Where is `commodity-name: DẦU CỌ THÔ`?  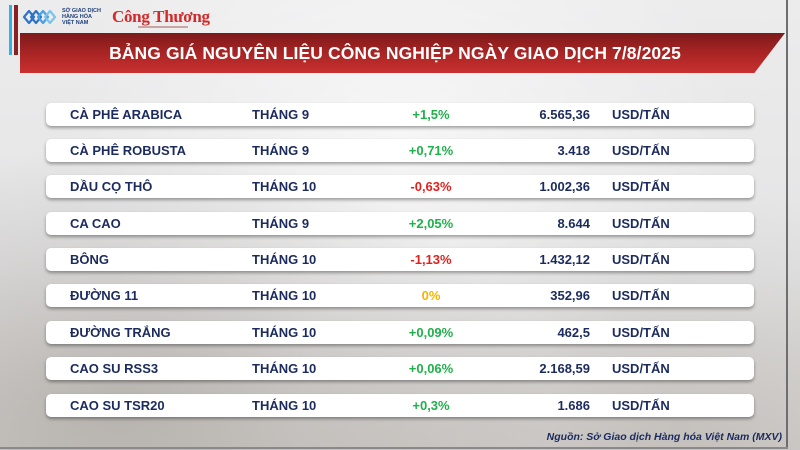 commodity-name: DẦU CỌ THÔ is located at coordinates (111, 186).